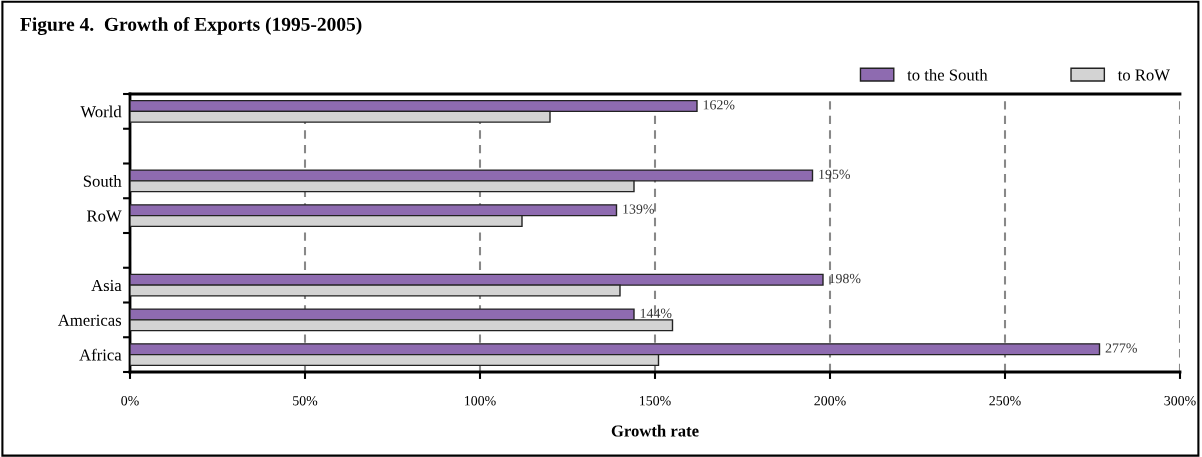 This screenshot has width=1202, height=457. I want to click on chart-title: Figure 4. Growth of Exports (1995-2005), so click(191, 26).